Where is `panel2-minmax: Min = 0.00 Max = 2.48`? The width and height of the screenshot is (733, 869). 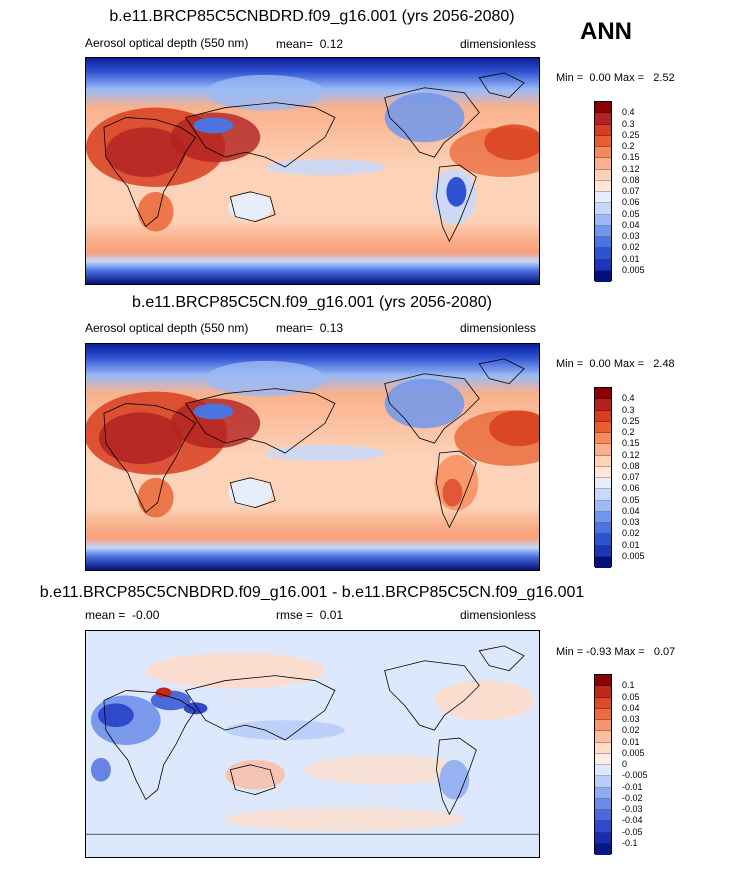 panel2-minmax: Min = 0.00 Max = 2.48 is located at coordinates (615, 364).